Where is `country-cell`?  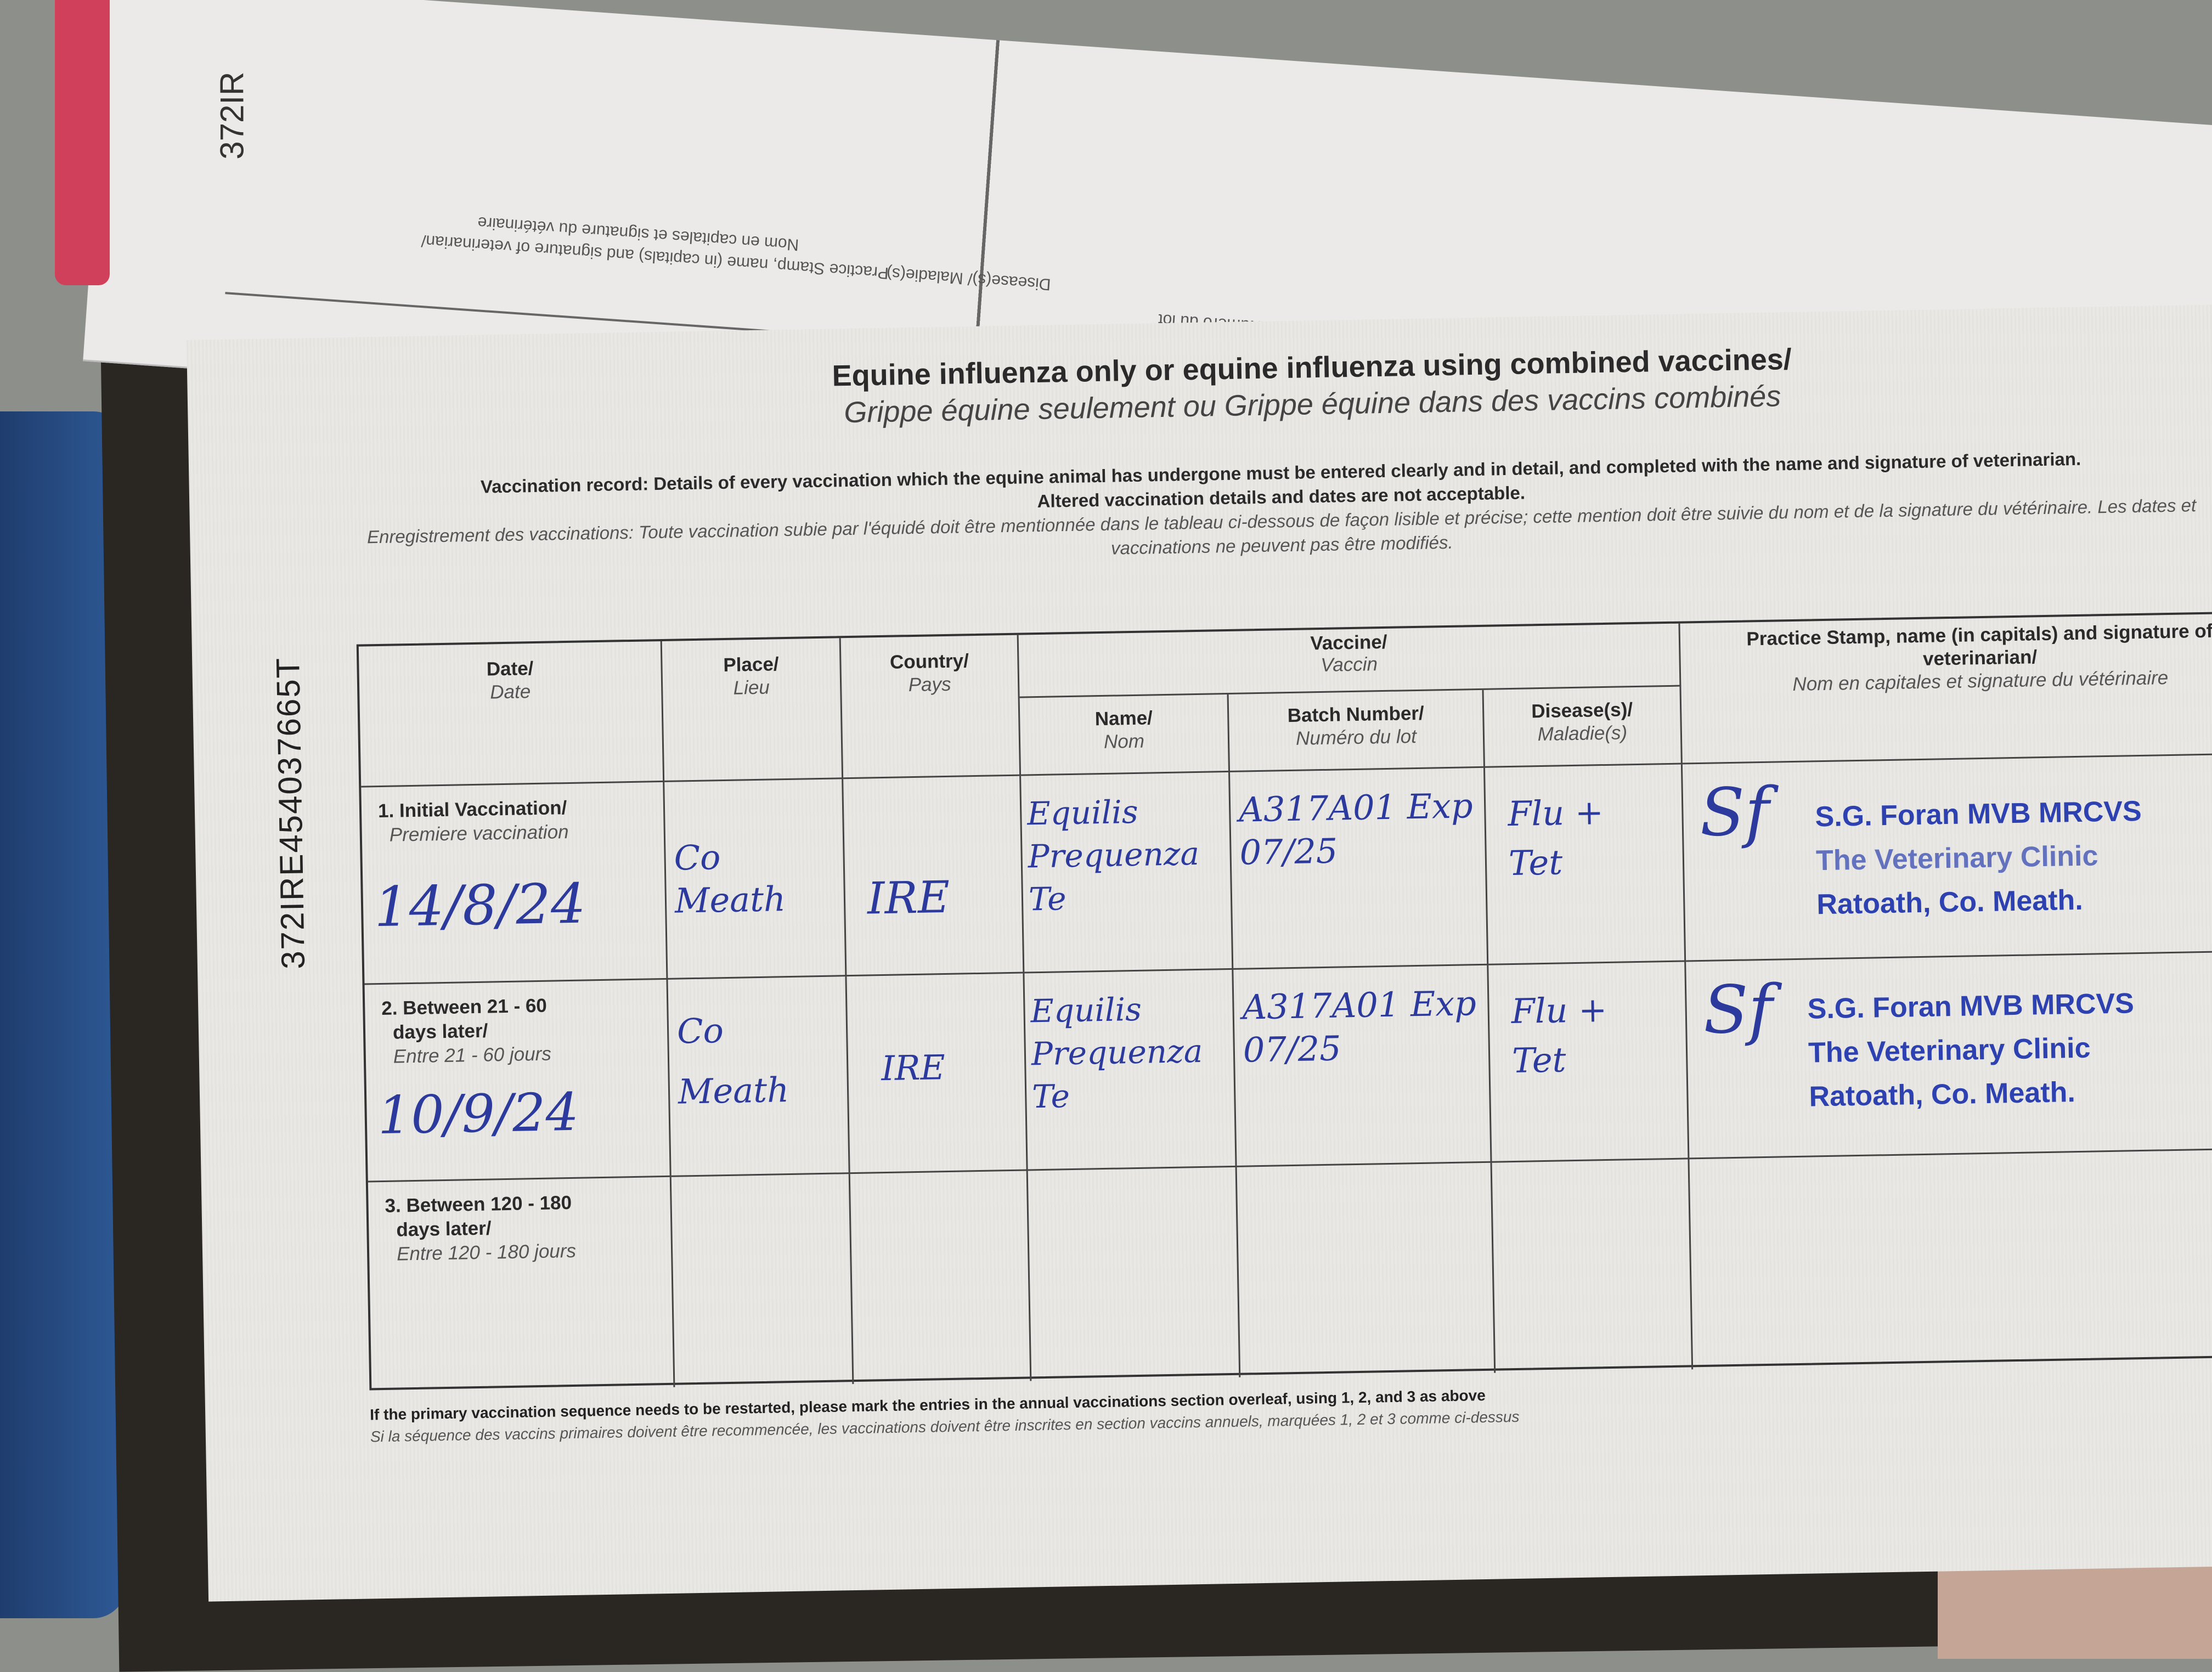
country-cell is located at coordinates (941, 1278).